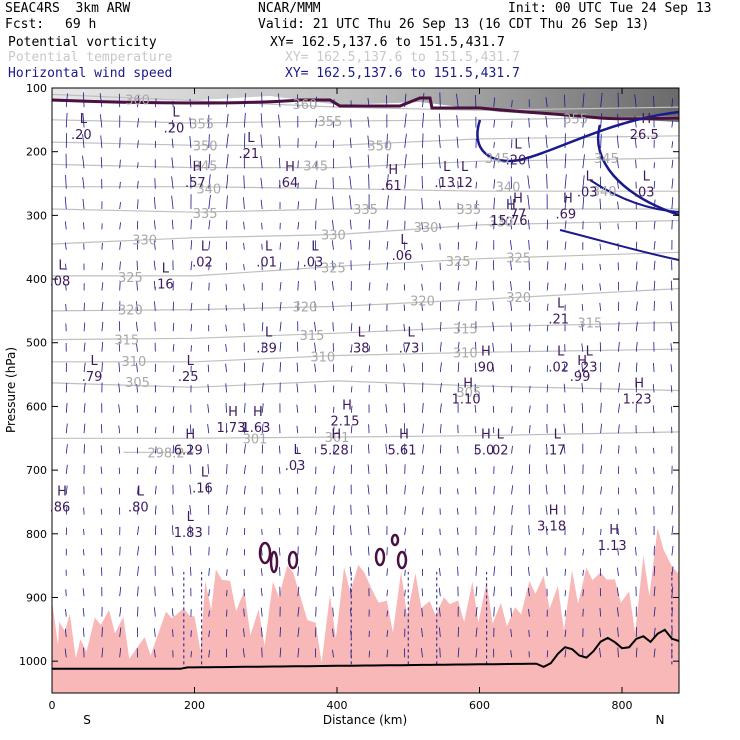  What do you see at coordinates (194, 705) in the screenshot?
I see `x-tick-label: 200` at bounding box center [194, 705].